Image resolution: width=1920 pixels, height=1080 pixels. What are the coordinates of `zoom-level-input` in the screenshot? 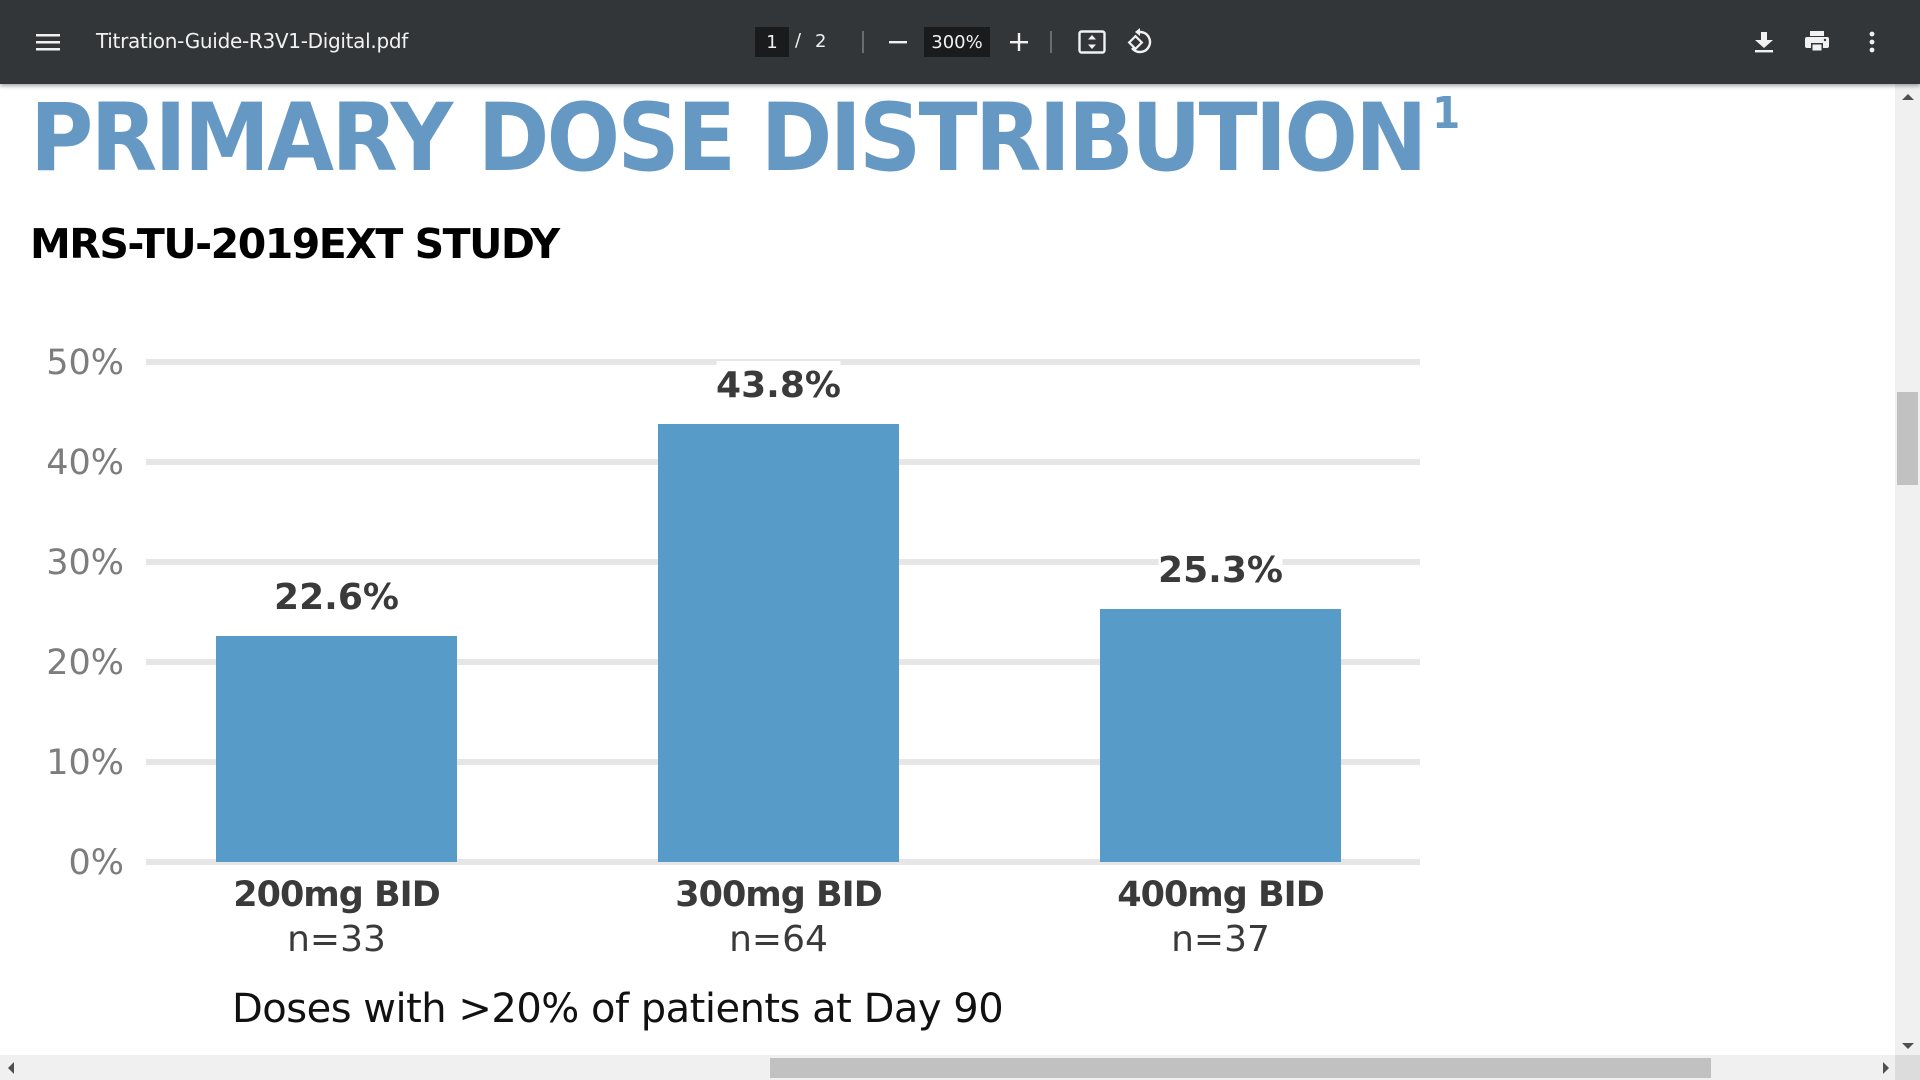 It's located at (957, 42).